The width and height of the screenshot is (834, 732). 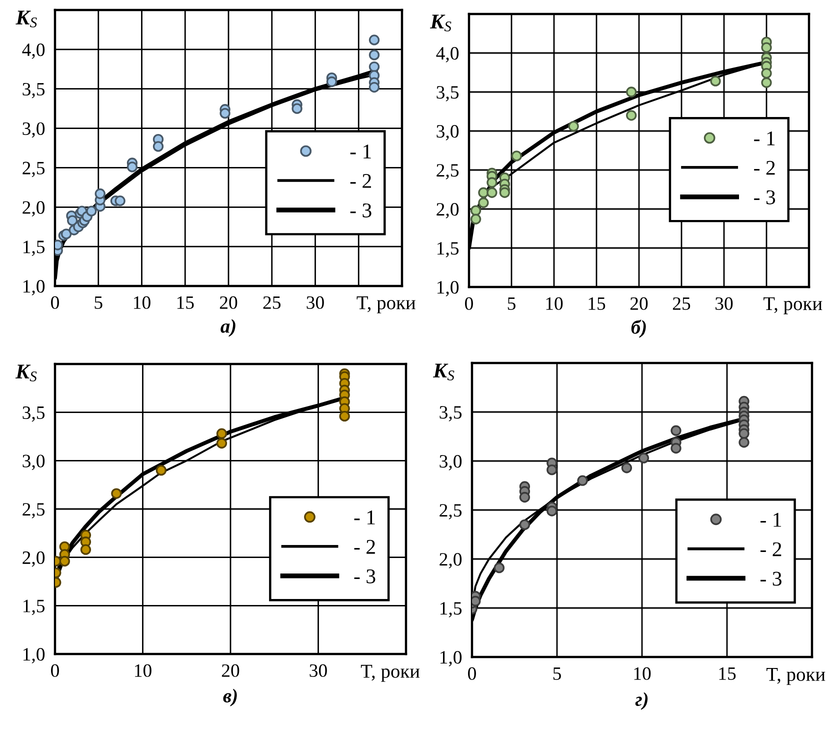 I want to click on text: б), so click(x=638, y=329).